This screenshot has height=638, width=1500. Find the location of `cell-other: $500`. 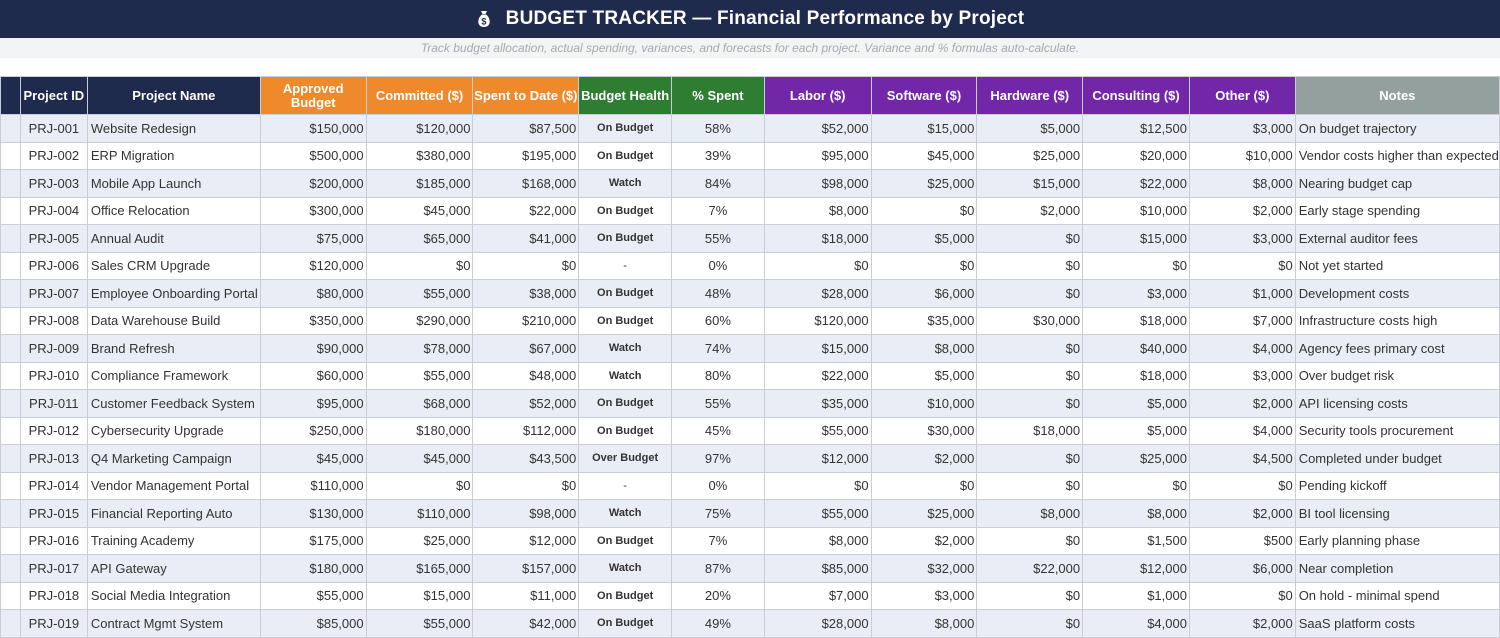

cell-other: $500 is located at coordinates (1242, 540).